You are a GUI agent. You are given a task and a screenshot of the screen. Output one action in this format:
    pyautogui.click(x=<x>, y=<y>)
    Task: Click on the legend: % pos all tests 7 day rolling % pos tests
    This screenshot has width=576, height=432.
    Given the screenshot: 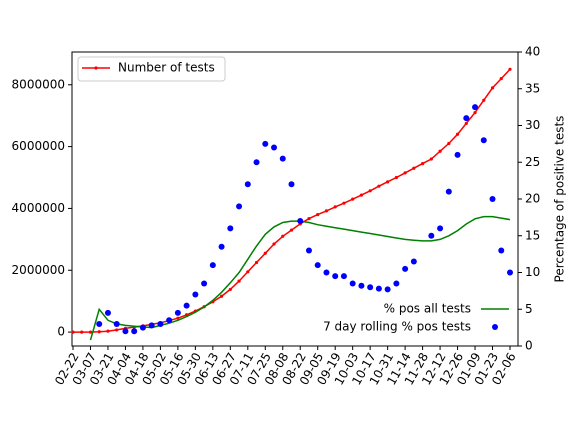 What is the action you would take?
    pyautogui.click(x=416, y=318)
    